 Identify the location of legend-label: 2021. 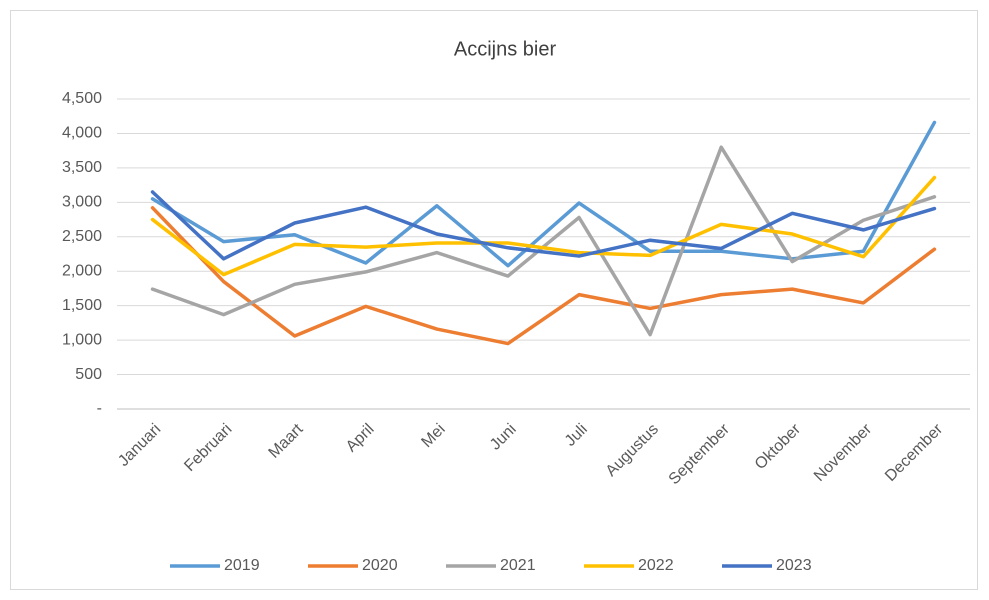
(518, 565).